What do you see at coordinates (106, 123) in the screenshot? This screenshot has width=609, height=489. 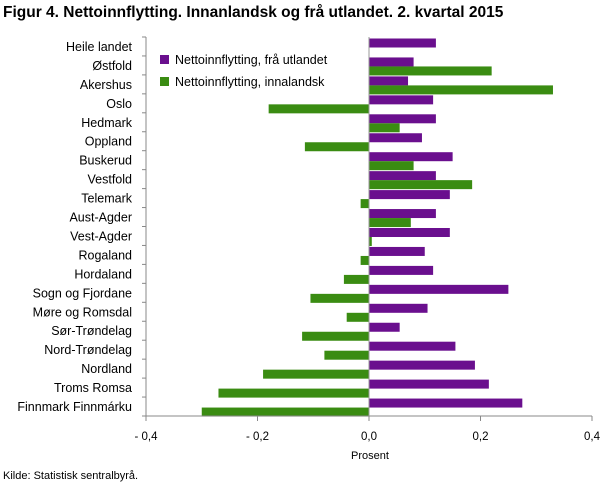 I see `category-label: Hedmark` at bounding box center [106, 123].